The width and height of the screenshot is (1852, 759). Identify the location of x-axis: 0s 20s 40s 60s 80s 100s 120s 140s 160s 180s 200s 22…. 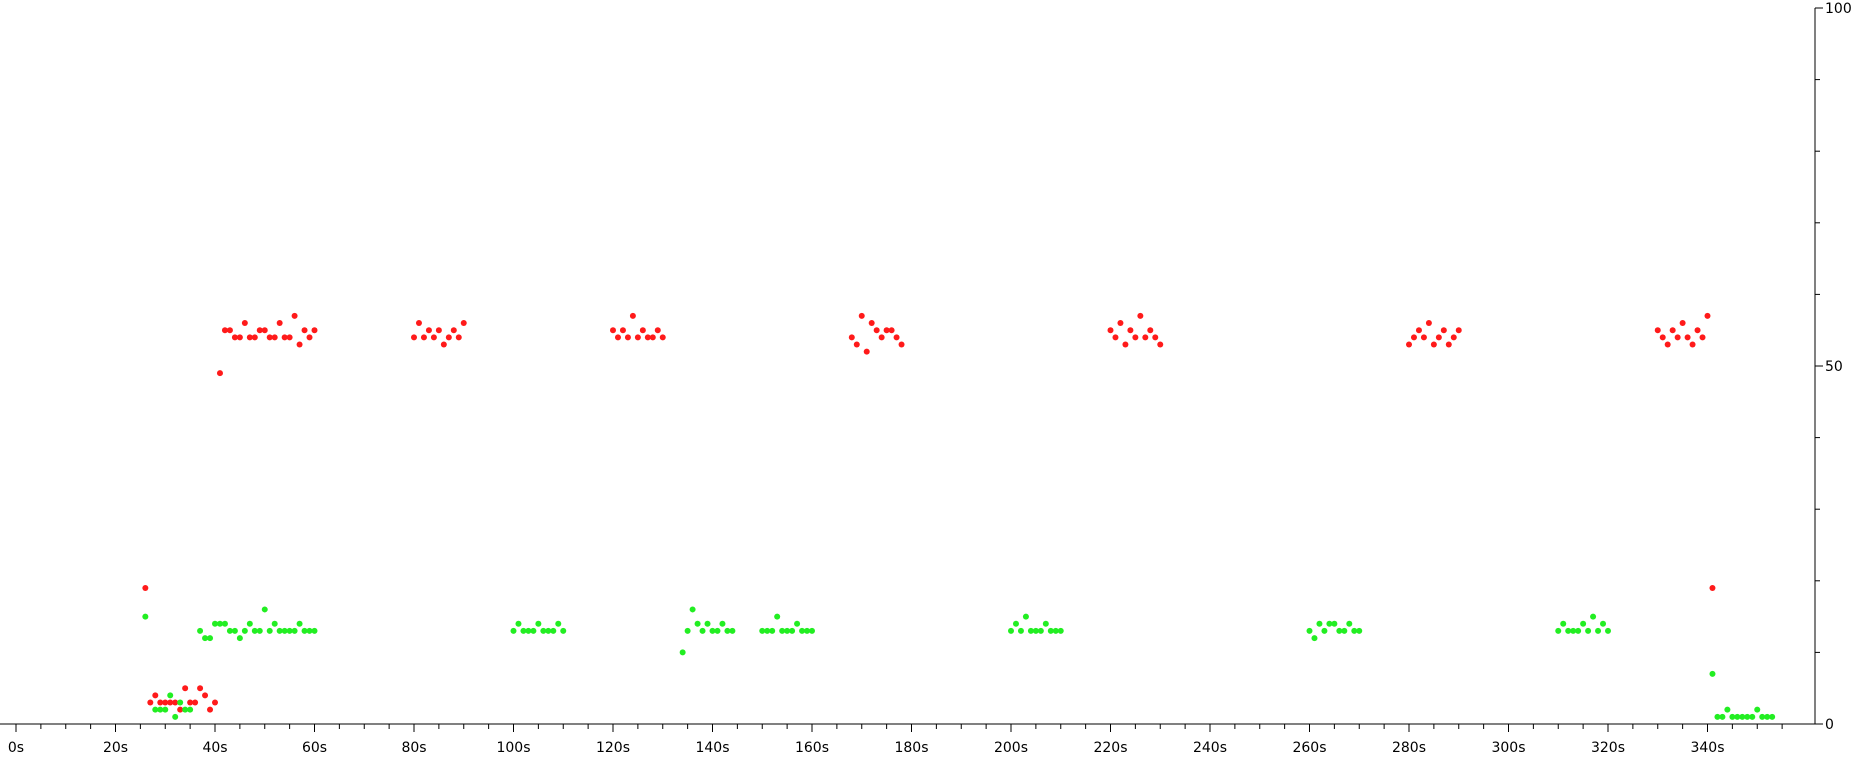
(907, 739).